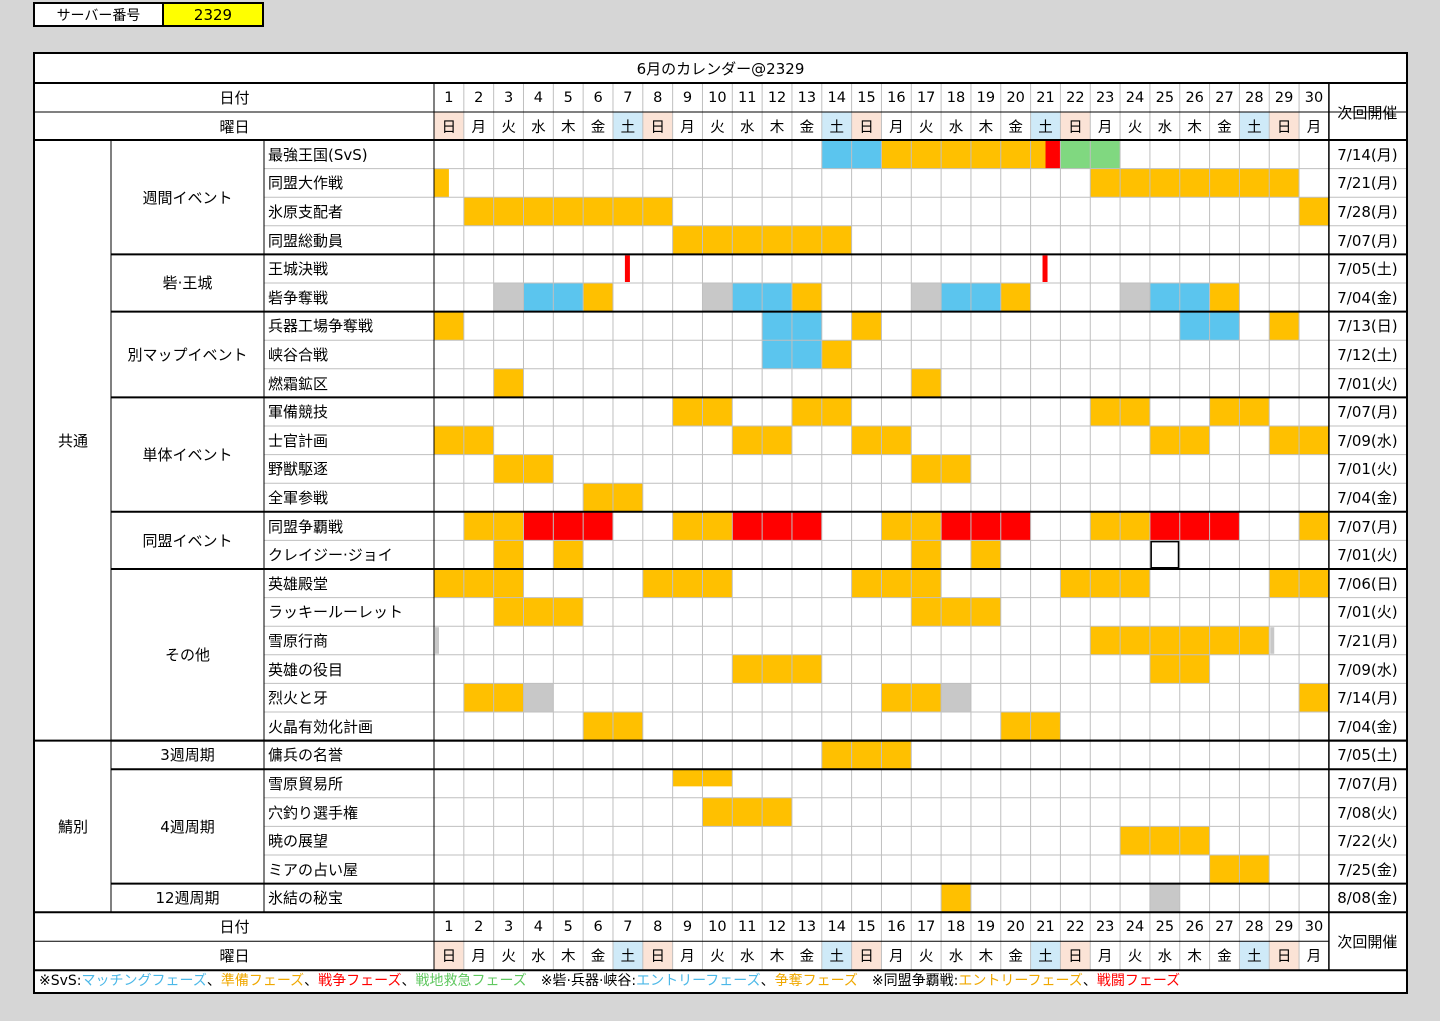 The height and width of the screenshot is (1021, 1440). Describe the element at coordinates (306, 526) in the screenshot. I see `event-name: 同盟争覇戦` at that location.